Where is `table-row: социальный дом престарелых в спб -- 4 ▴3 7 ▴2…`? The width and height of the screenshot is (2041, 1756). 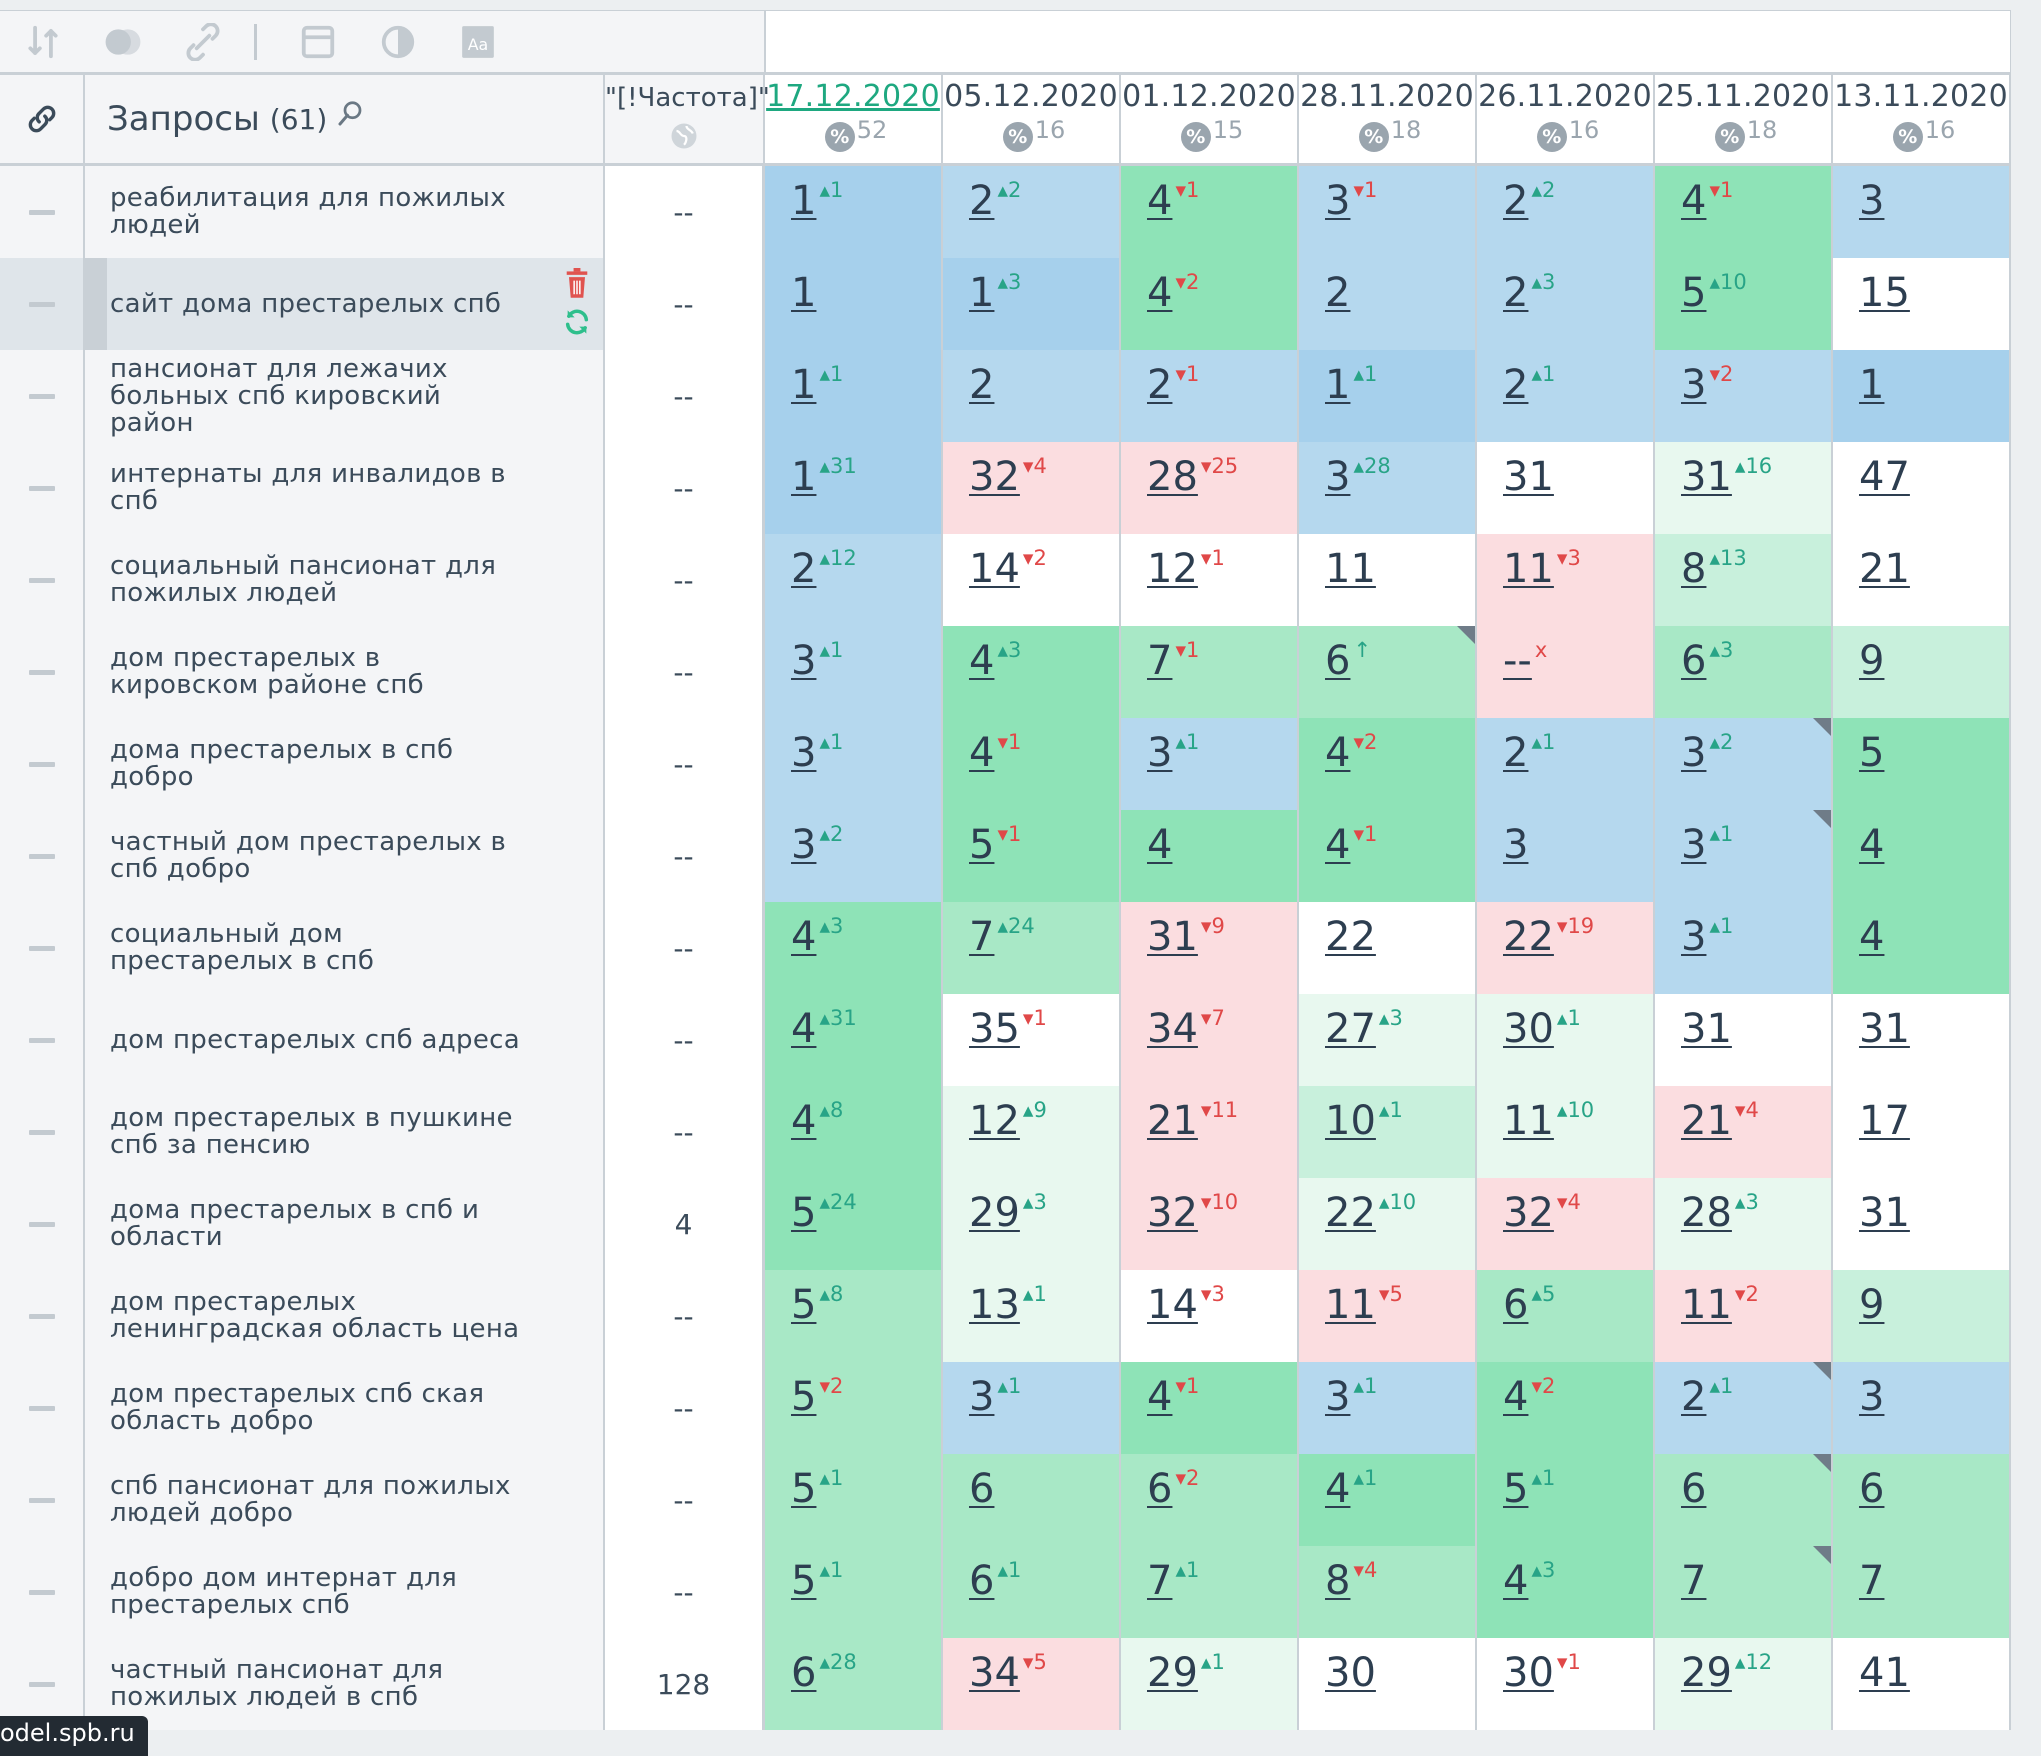 table-row: социальный дом престарелых в спб -- 4 ▴3 7 ▴2… is located at coordinates (1005, 948).